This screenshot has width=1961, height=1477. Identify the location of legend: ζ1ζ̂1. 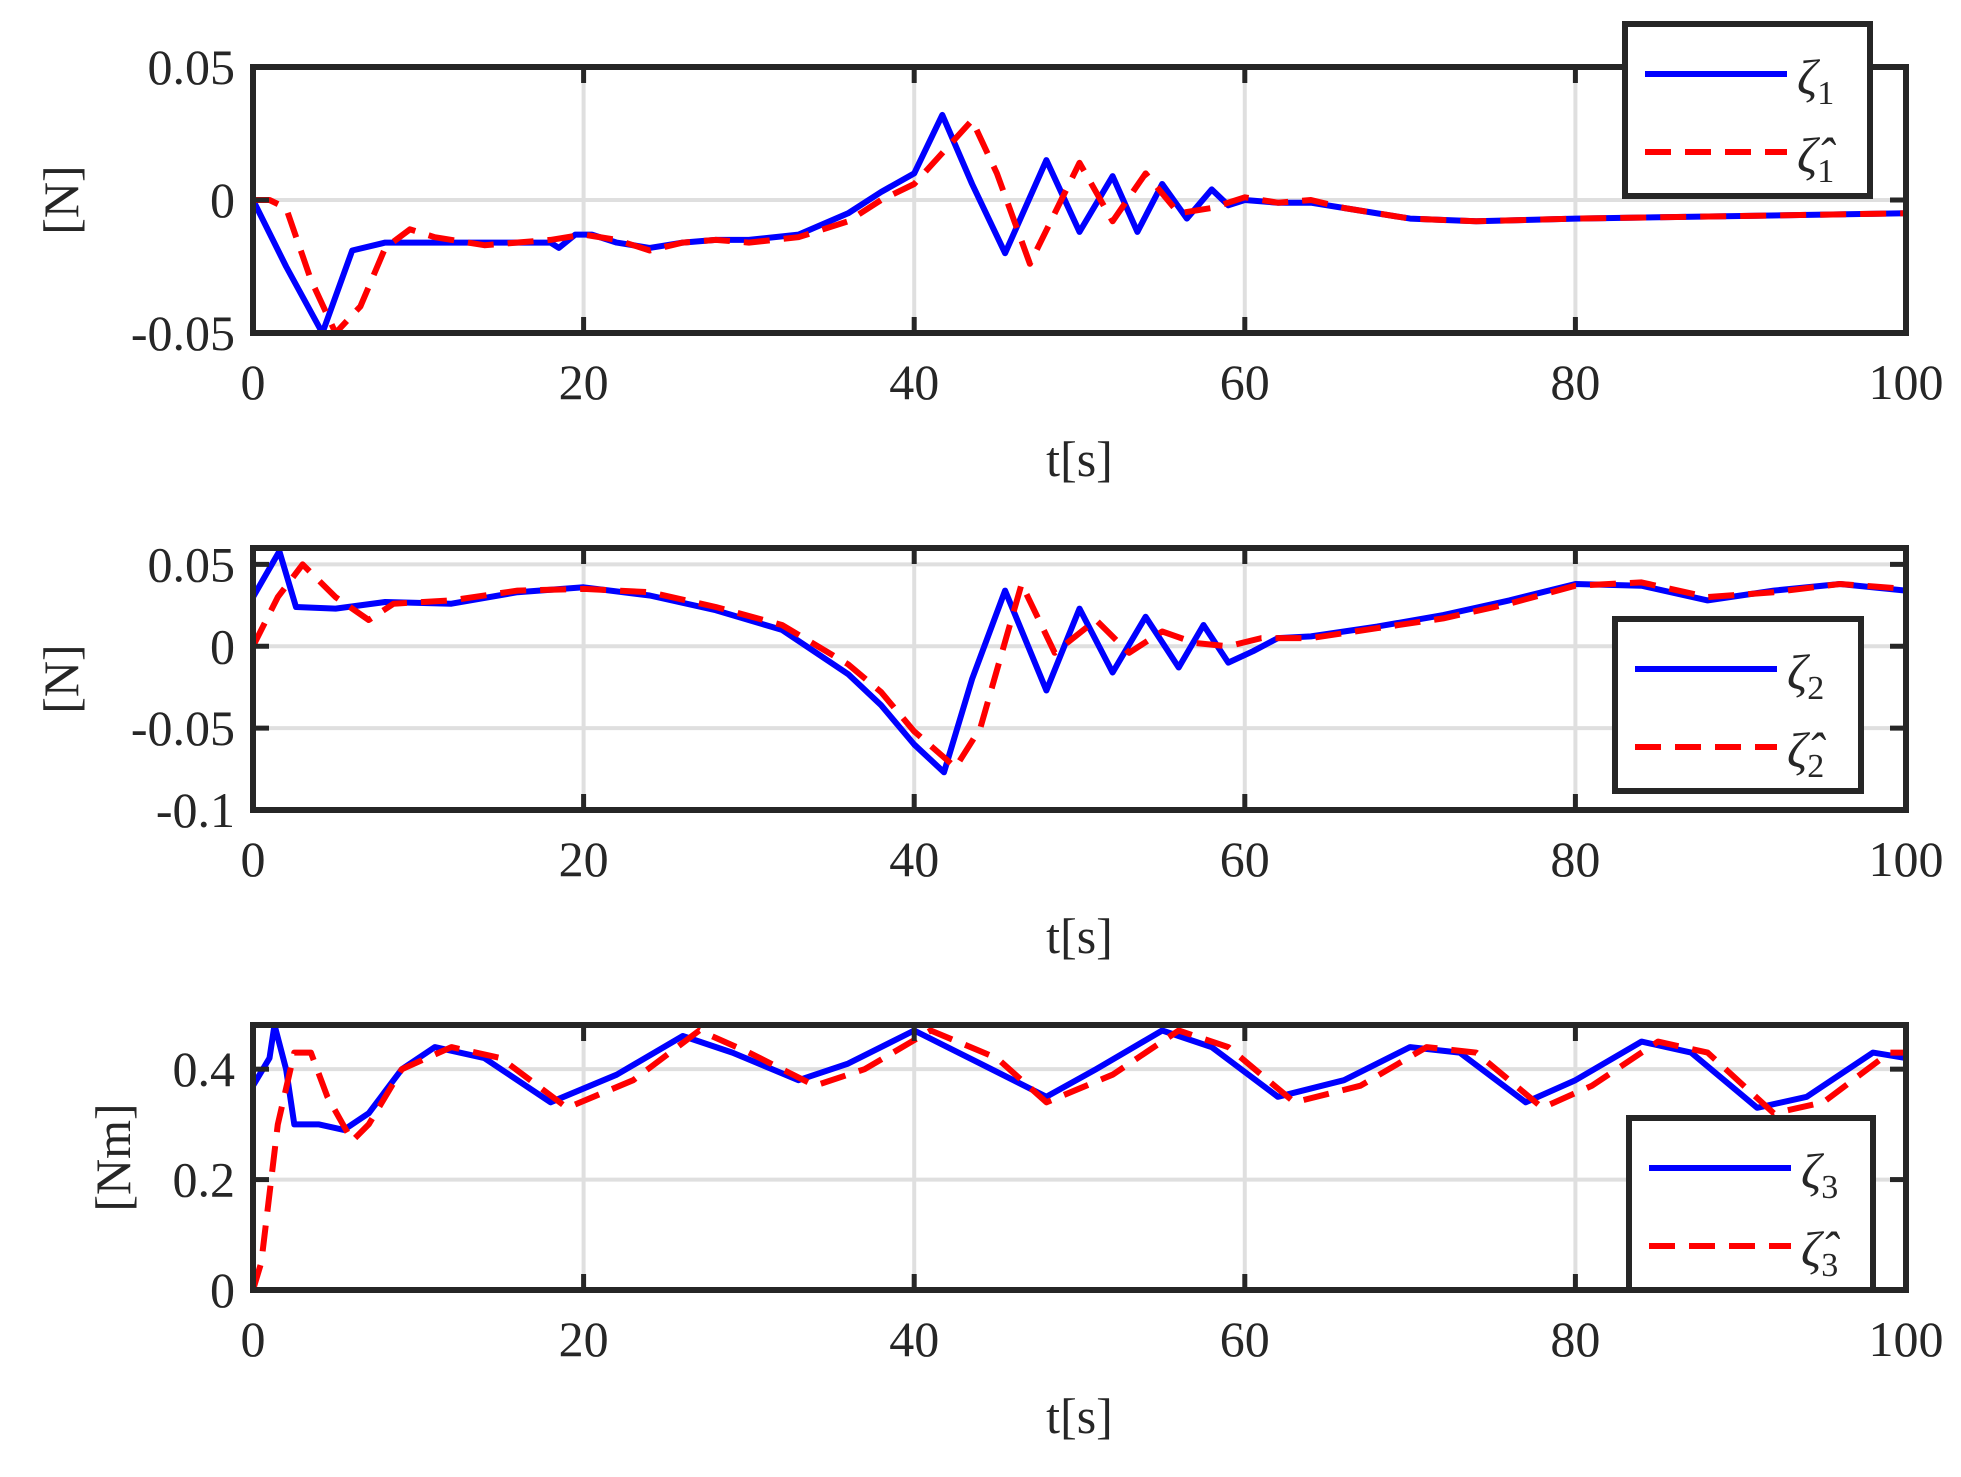
(1747, 110).